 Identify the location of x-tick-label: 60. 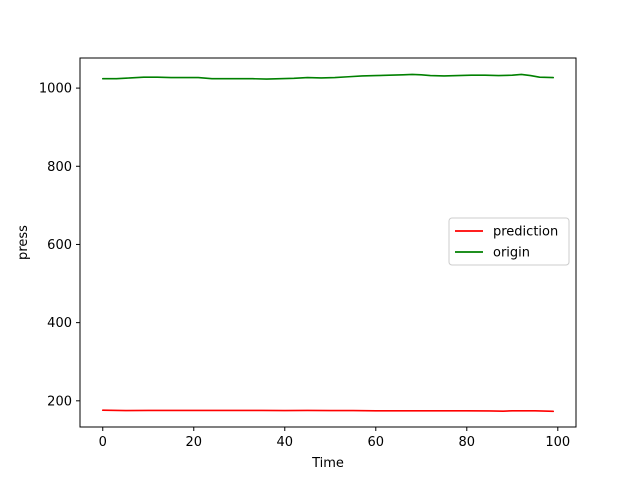
(376, 442).